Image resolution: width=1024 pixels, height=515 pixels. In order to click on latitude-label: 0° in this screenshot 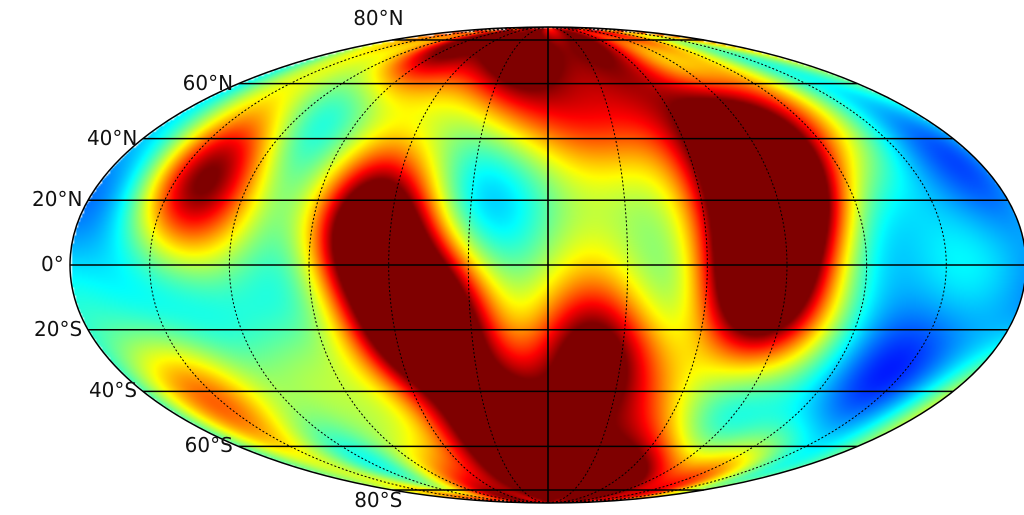, I will do `click(52, 264)`.